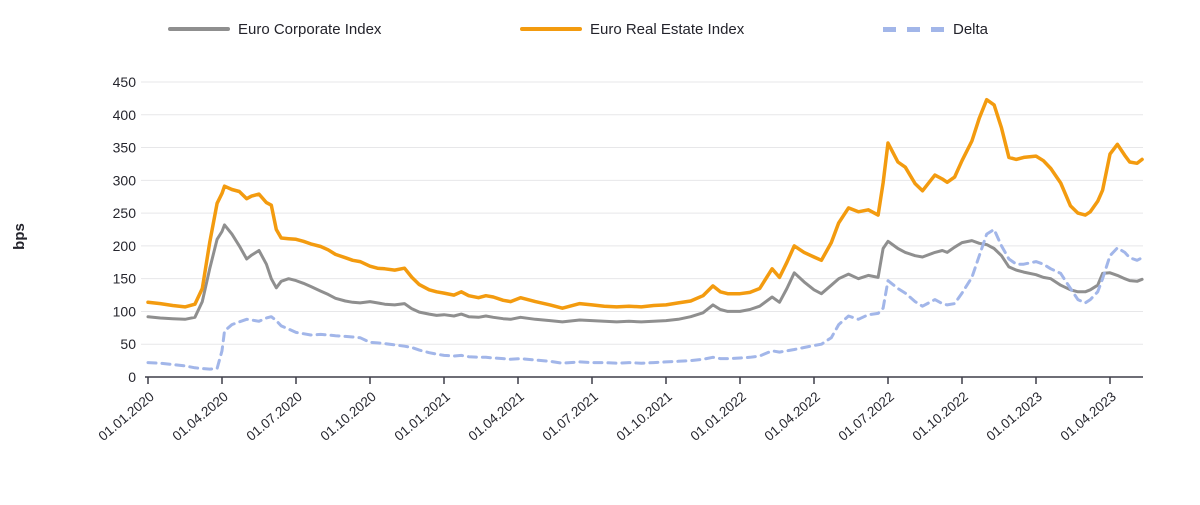 This screenshot has width=1200, height=505. Describe the element at coordinates (125, 148) in the screenshot. I see `y-tick-label: 350` at that location.